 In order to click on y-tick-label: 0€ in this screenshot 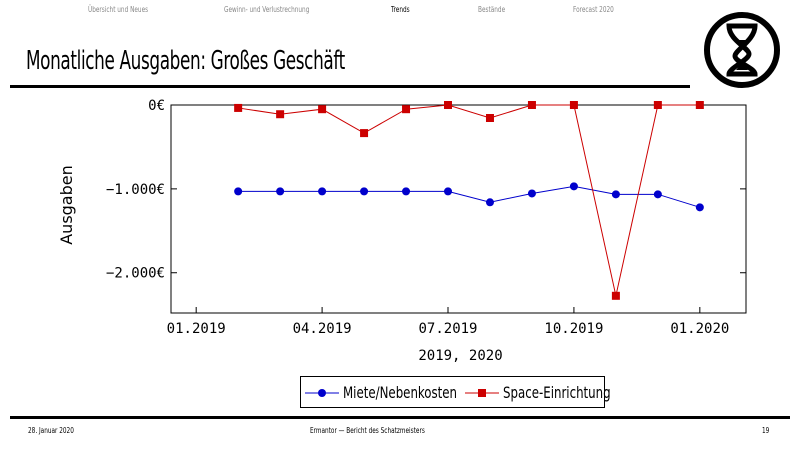, I will do `click(156, 106)`.